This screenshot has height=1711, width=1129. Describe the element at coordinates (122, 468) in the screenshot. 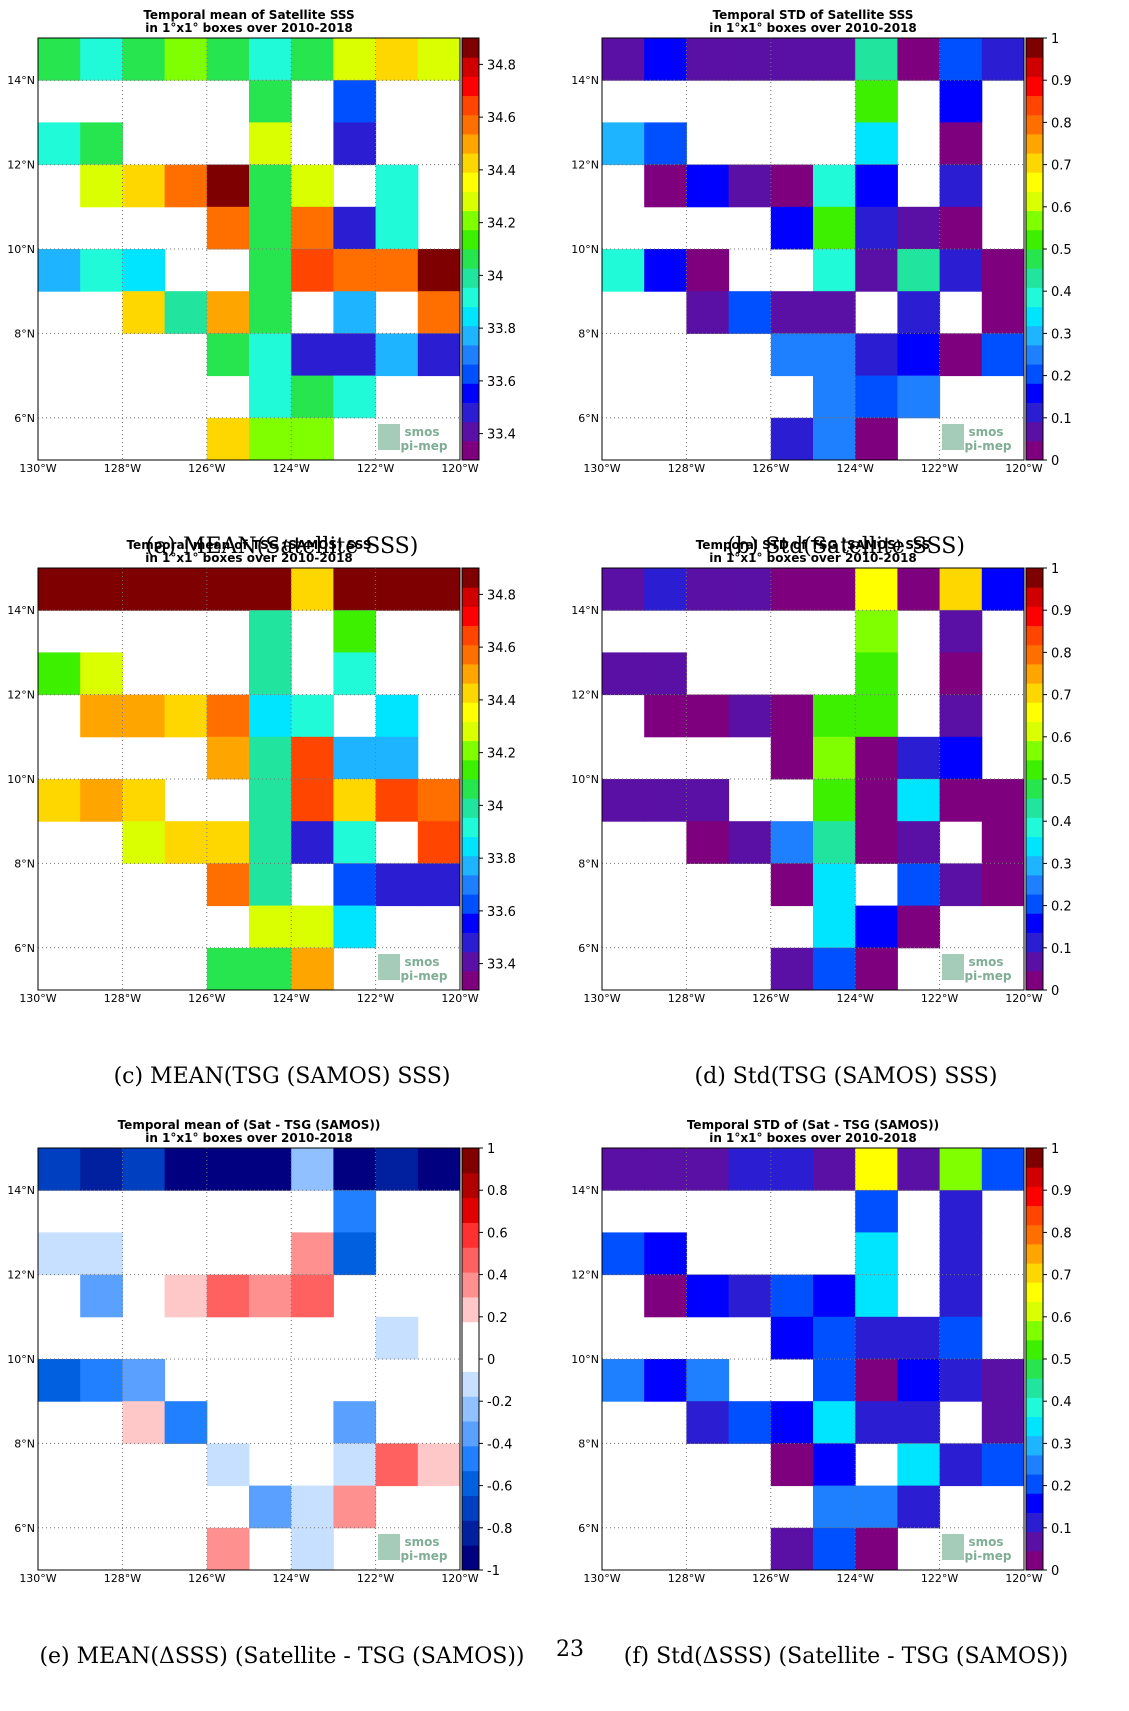

I see `lon-tick-label: 128°W` at that location.